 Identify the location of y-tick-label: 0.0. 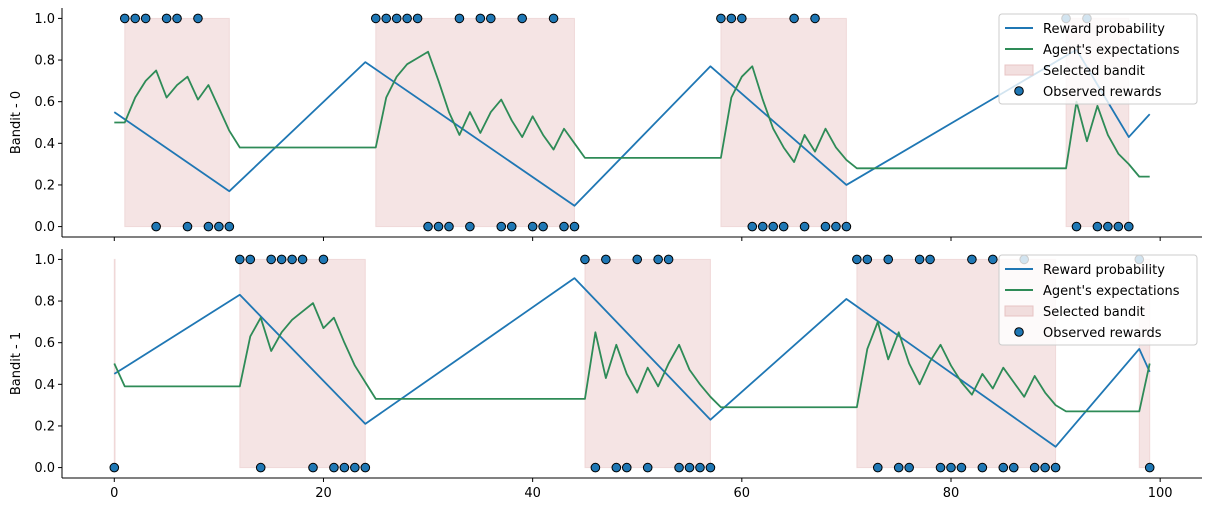
(44, 468).